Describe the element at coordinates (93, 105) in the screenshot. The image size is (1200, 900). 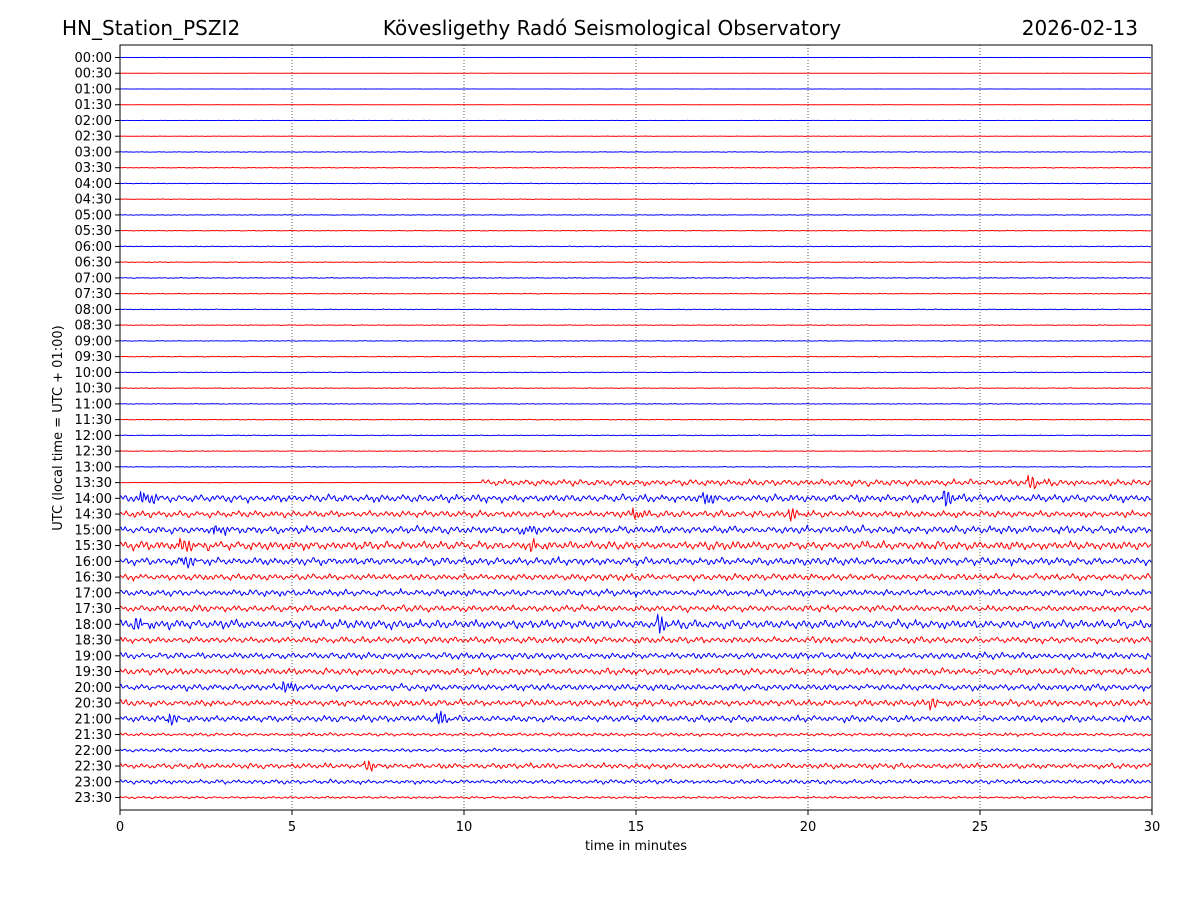
I see `y-tick-label: 01:30` at that location.